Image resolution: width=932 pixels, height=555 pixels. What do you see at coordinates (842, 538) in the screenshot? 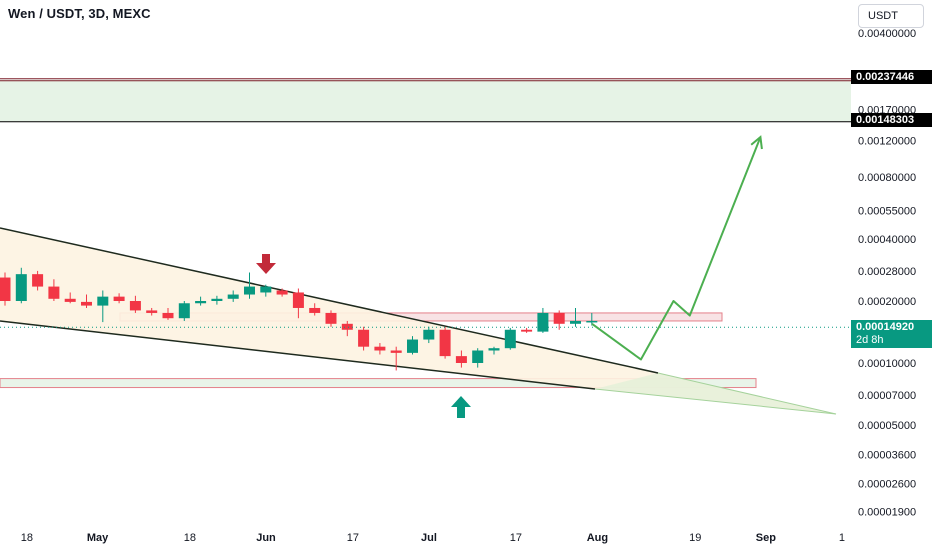
I see `x-axis-tick-label: 1` at bounding box center [842, 538].